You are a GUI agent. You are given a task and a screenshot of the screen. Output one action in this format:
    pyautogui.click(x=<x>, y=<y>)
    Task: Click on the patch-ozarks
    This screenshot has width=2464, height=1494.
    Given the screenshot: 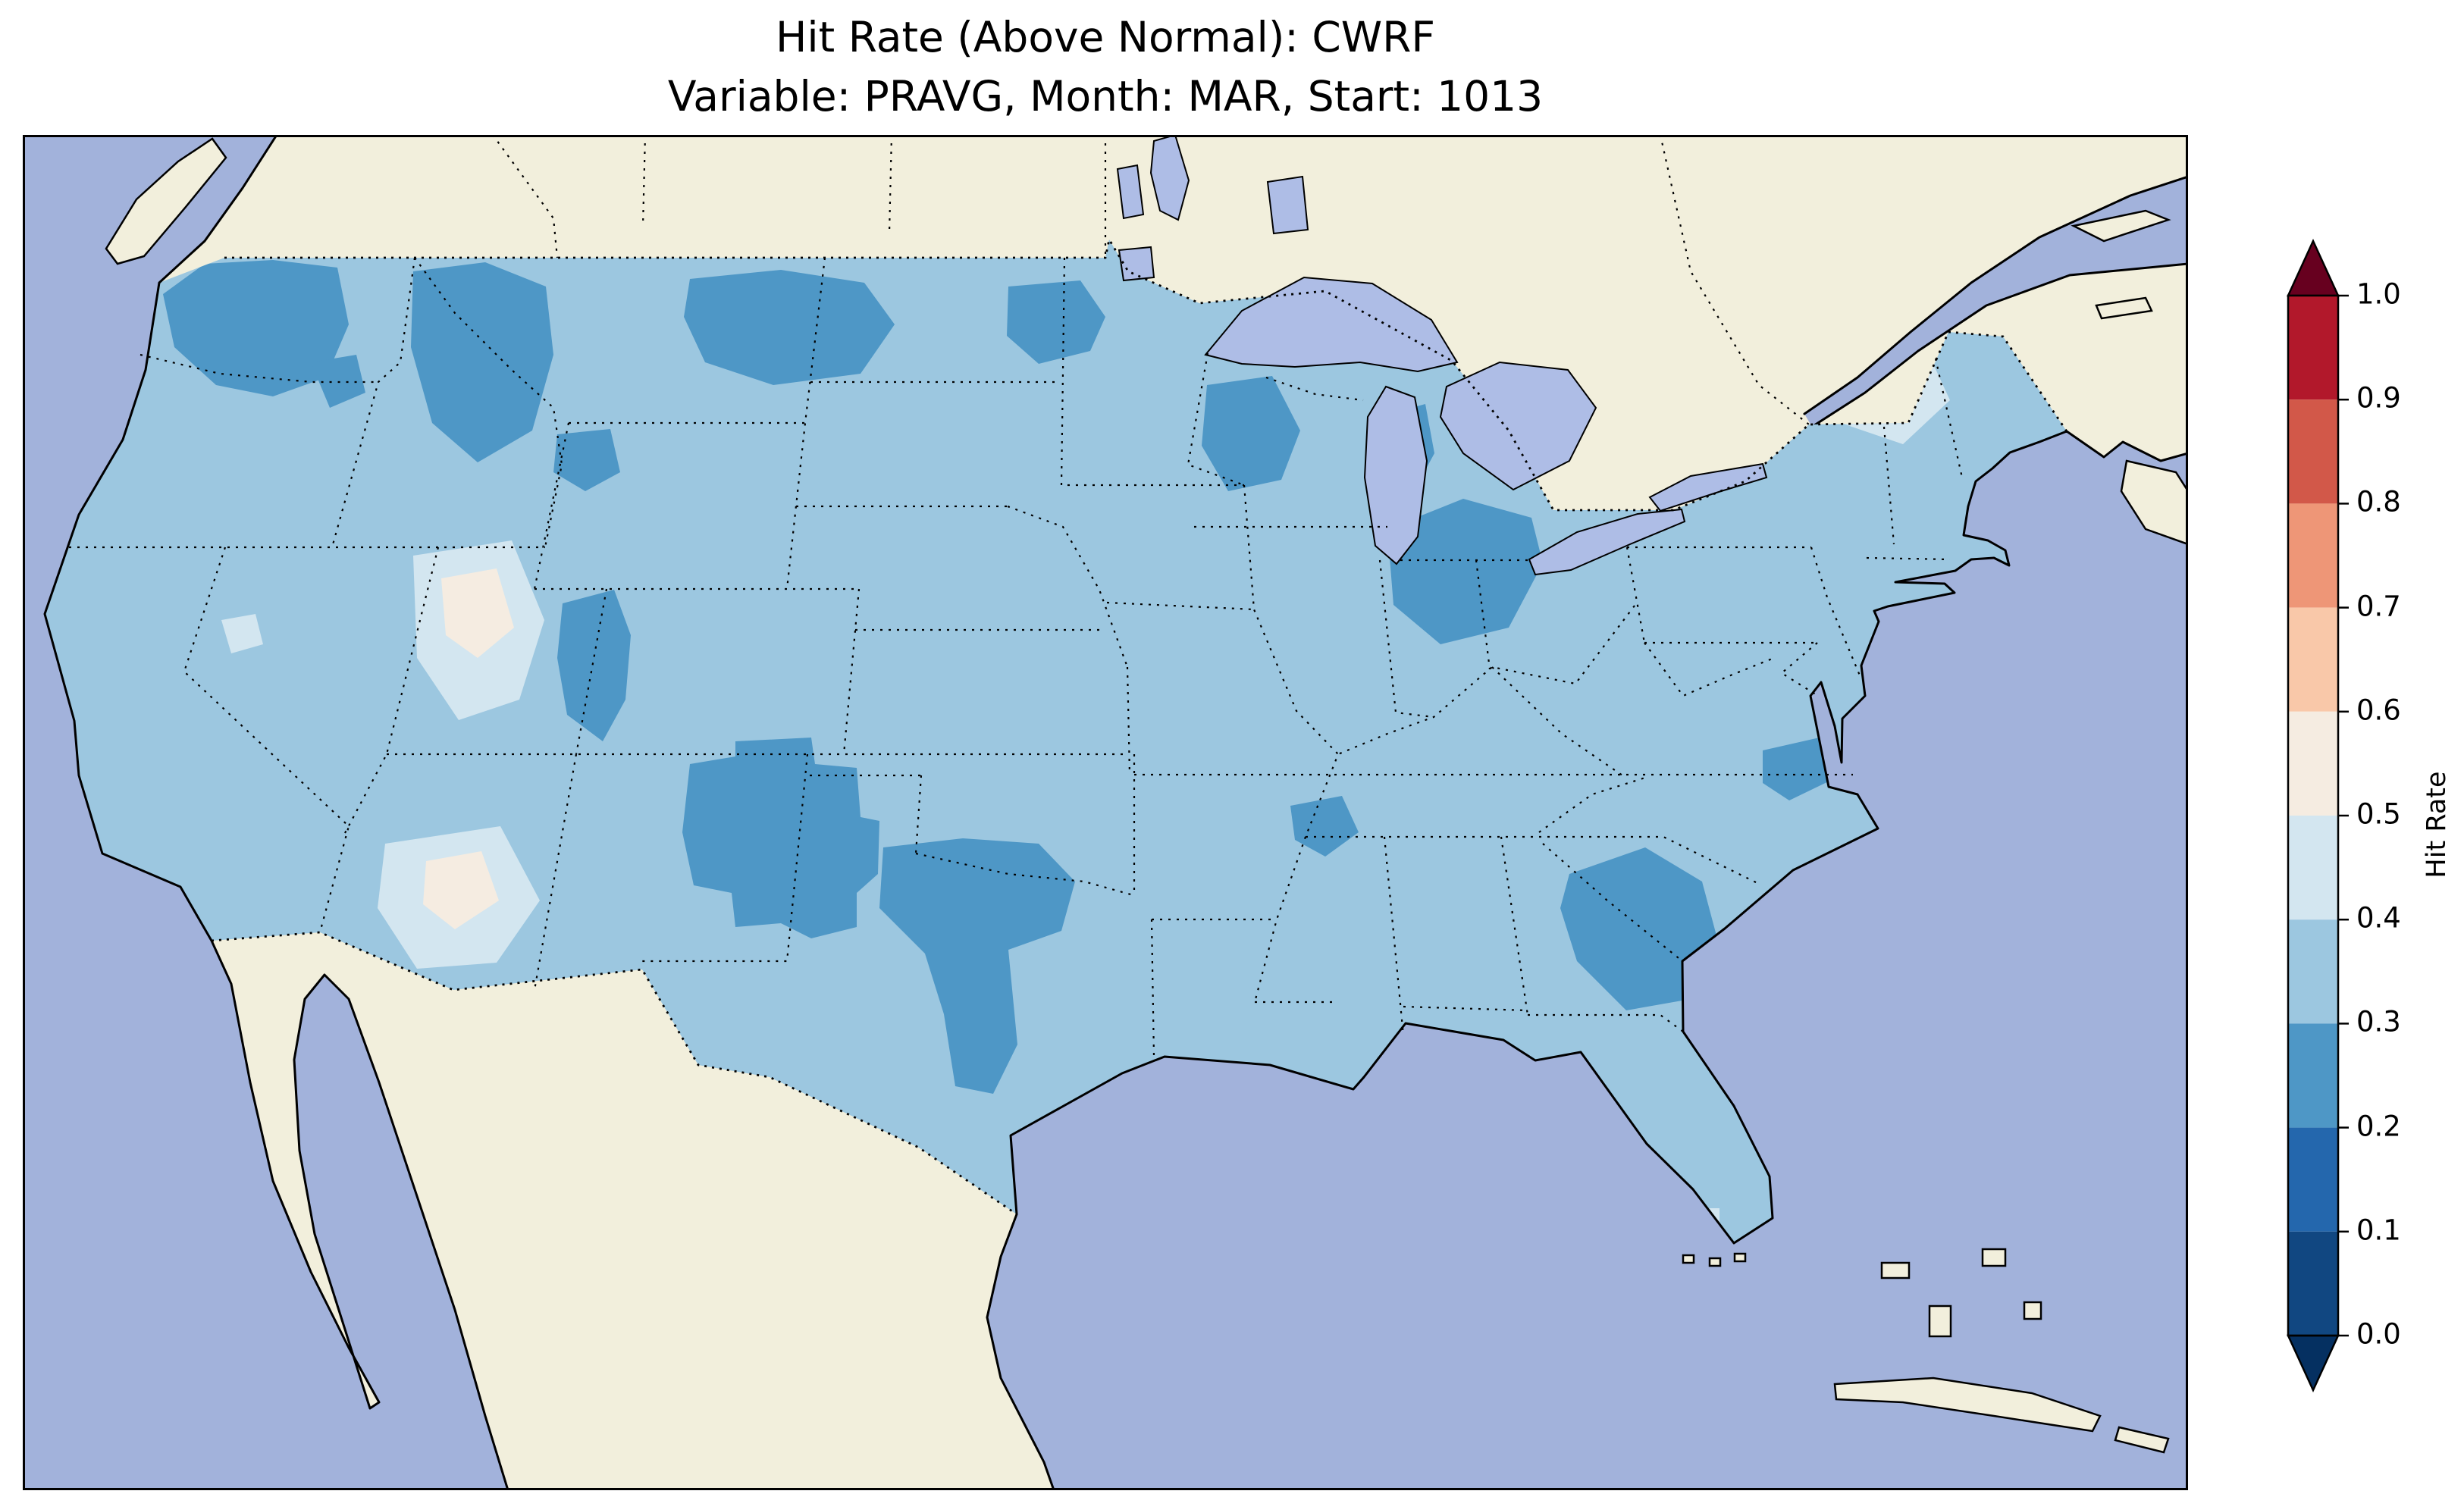 What is the action you would take?
    pyautogui.click(x=1325, y=826)
    